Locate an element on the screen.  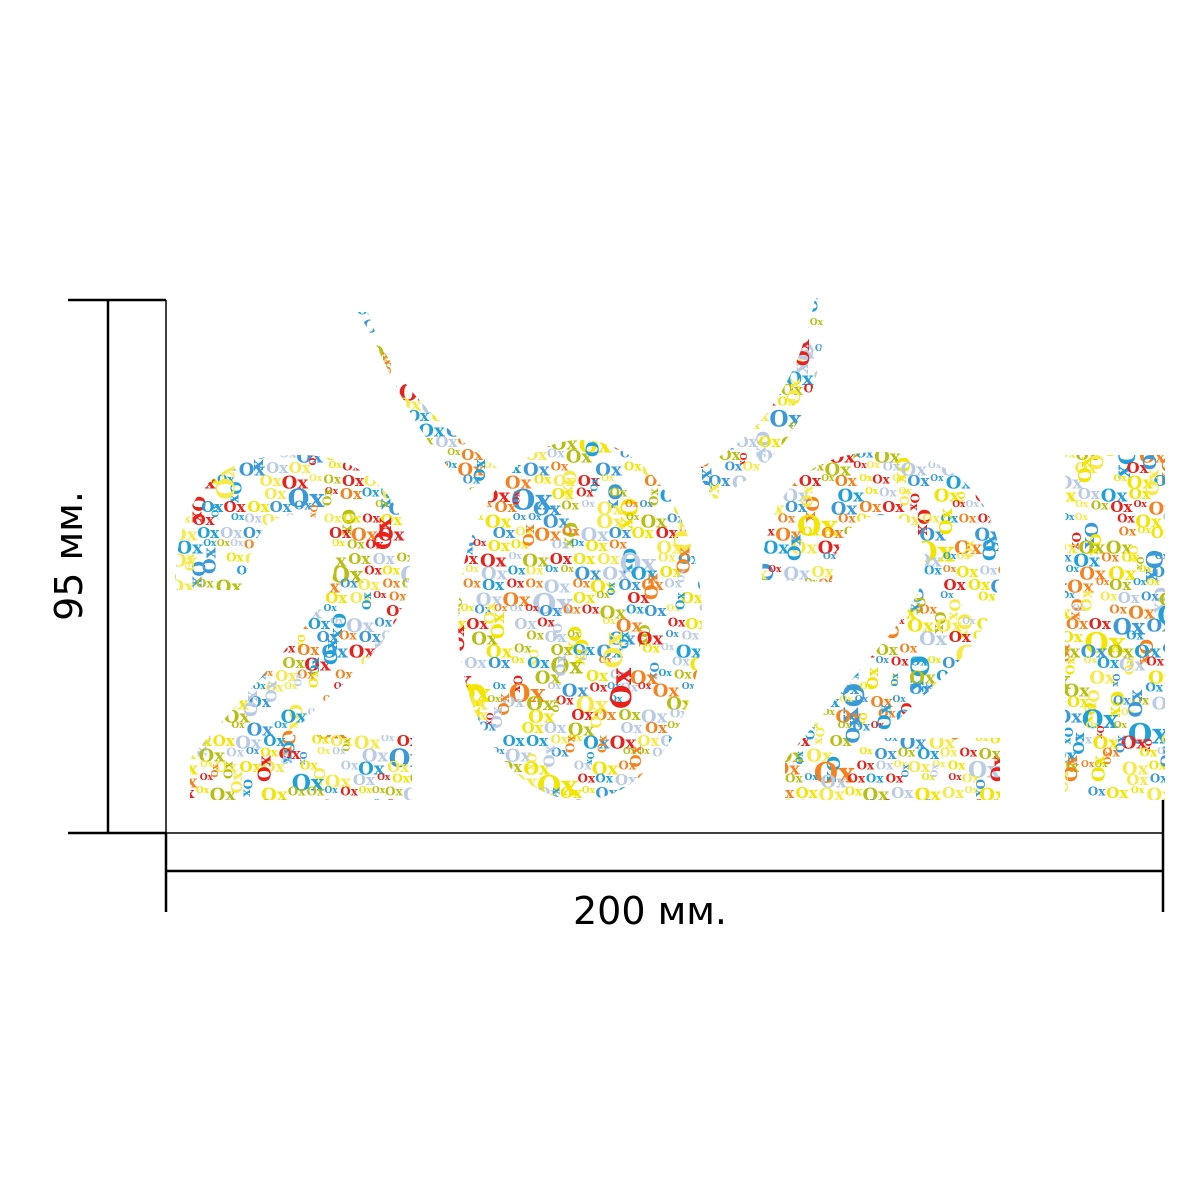
width-label: 200 мм. is located at coordinates (650, 911).